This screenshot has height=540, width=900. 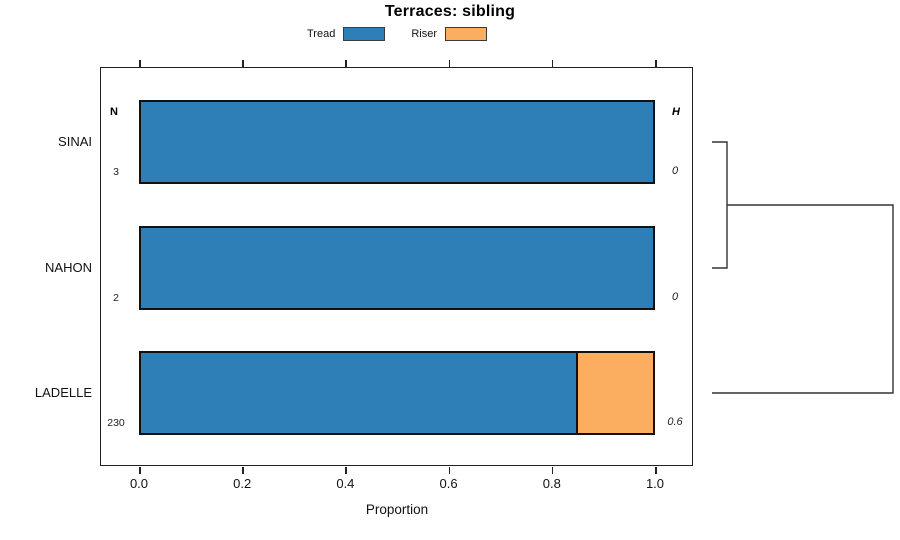 What do you see at coordinates (321, 33) in the screenshot?
I see `legend-label-tread: Tread` at bounding box center [321, 33].